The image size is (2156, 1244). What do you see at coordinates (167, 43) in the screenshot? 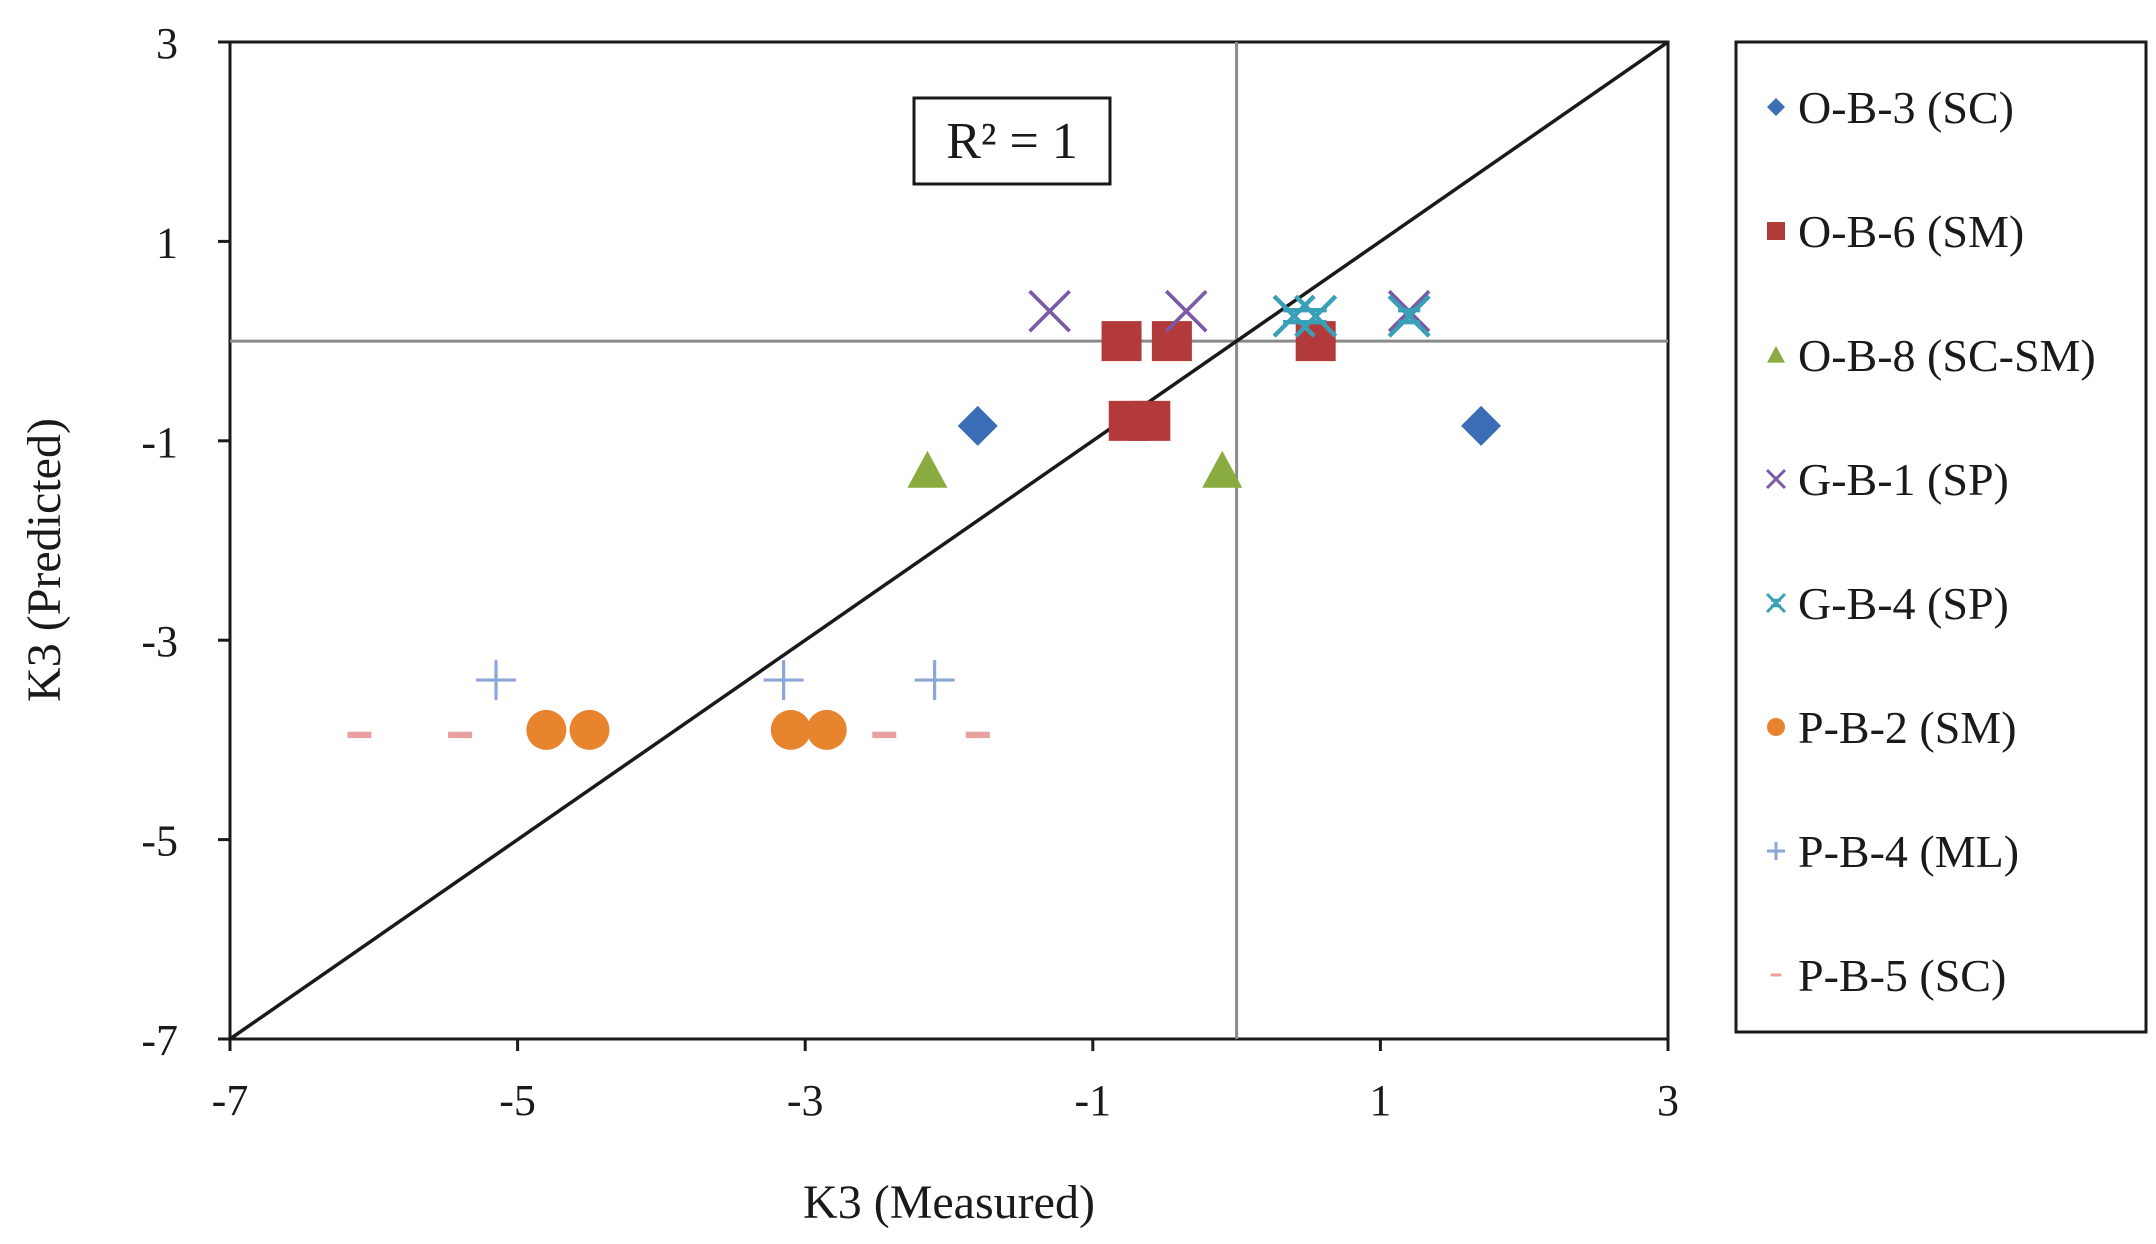
I see `y-tick-label: 3` at bounding box center [167, 43].